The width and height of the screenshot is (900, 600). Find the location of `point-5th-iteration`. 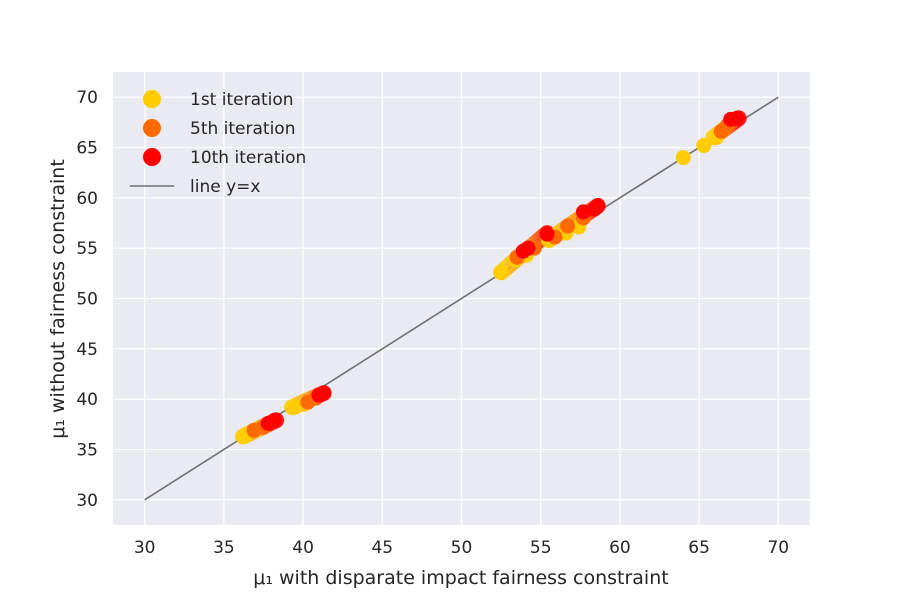

point-5th-iteration is located at coordinates (568, 226).